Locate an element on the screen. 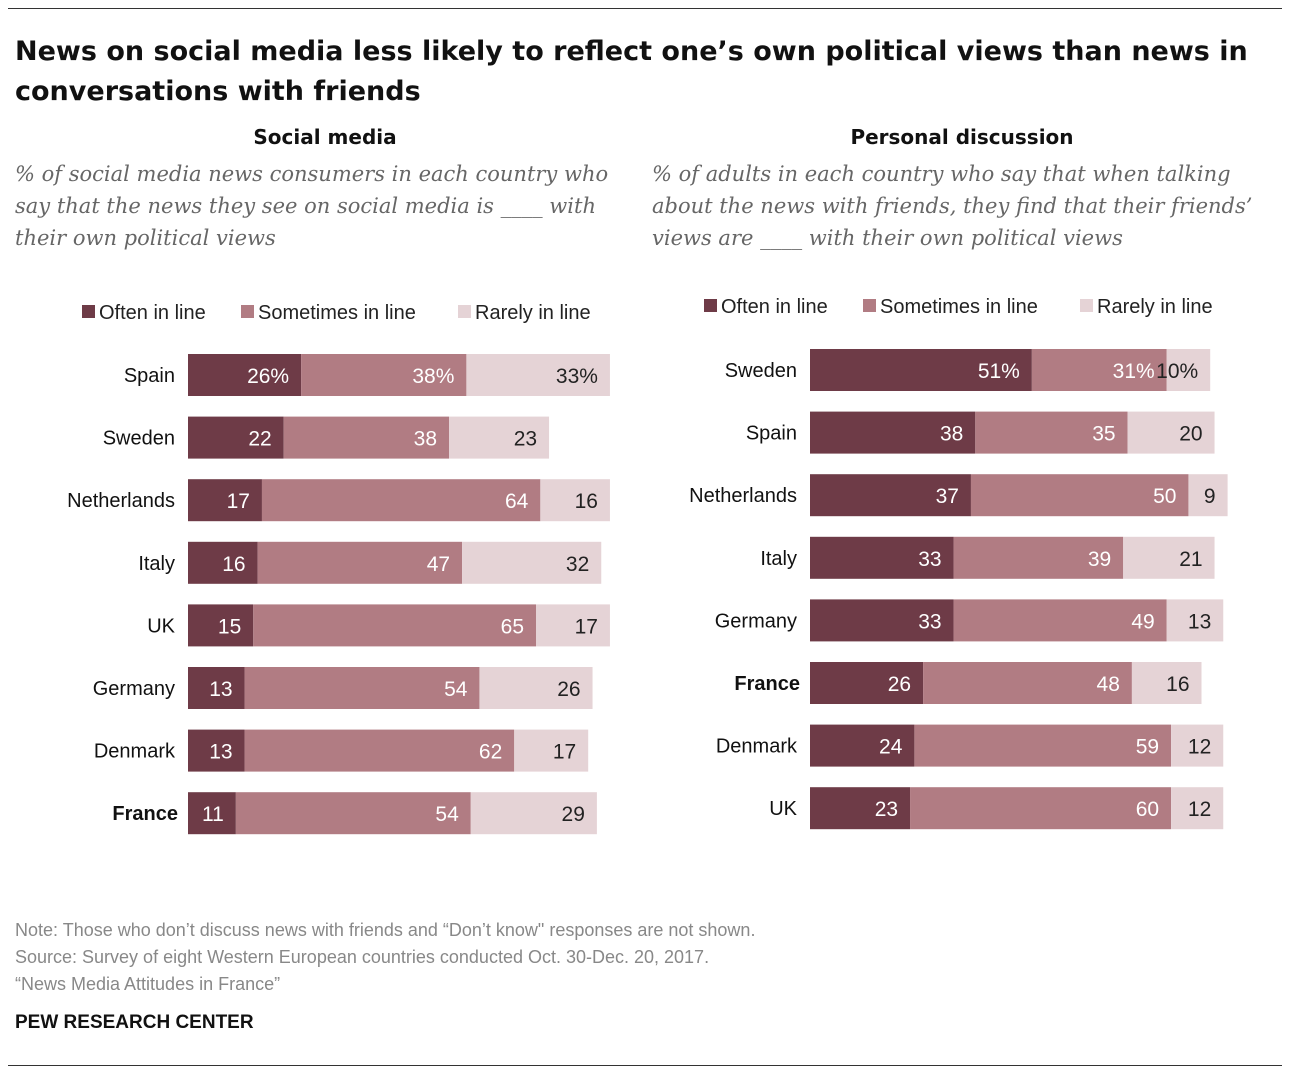  data-label: 64 is located at coordinates (517, 501).